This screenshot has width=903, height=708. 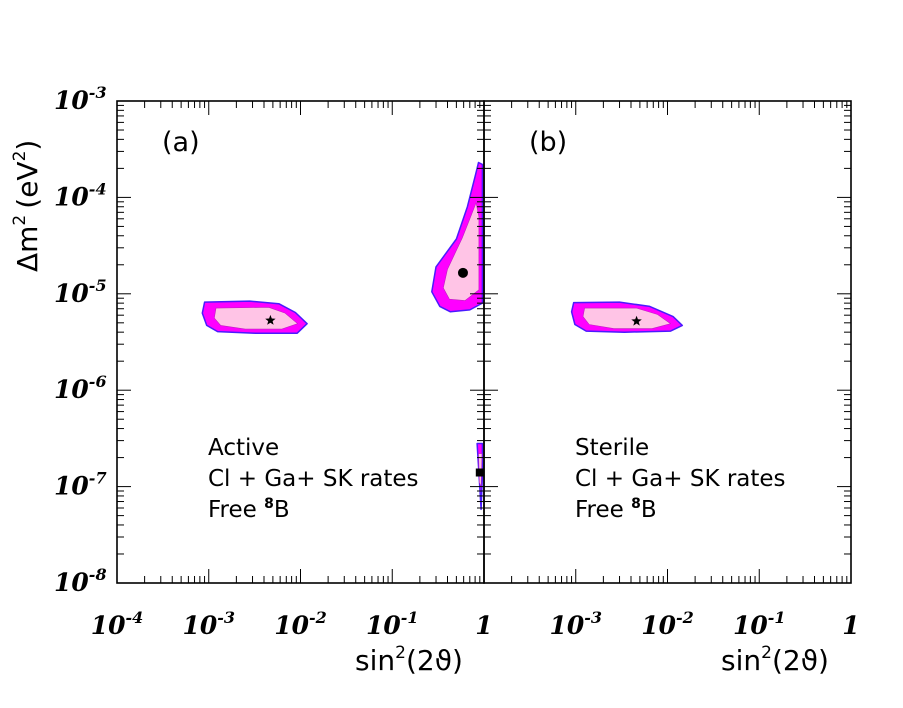 I want to click on x-tick-label-exp-b-2: -1, so click(x=777, y=617).